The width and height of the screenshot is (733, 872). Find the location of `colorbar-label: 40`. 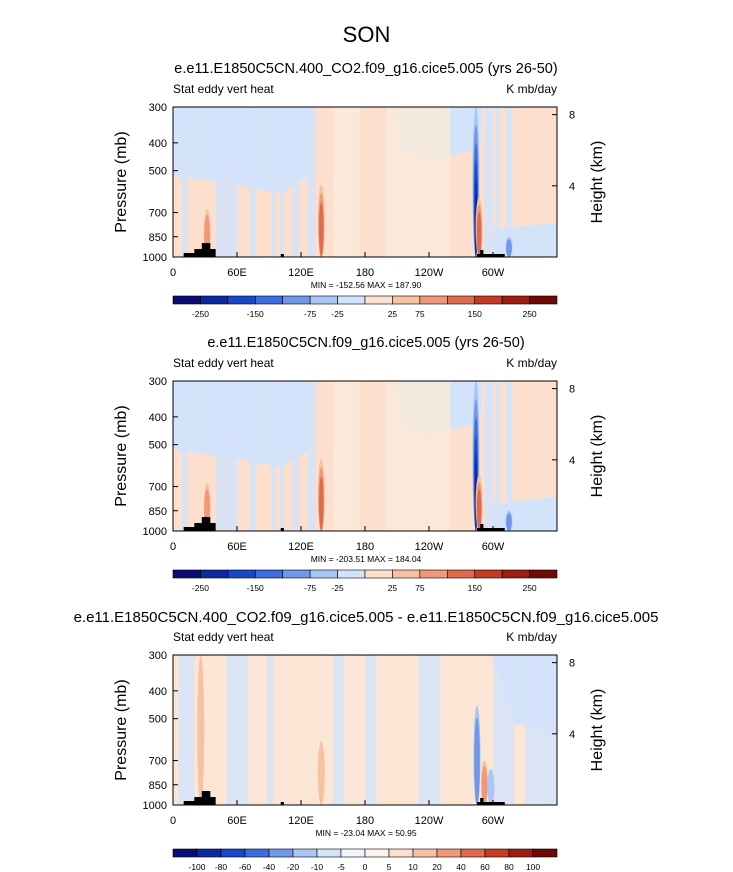

colorbar-label: 40 is located at coordinates (461, 867).